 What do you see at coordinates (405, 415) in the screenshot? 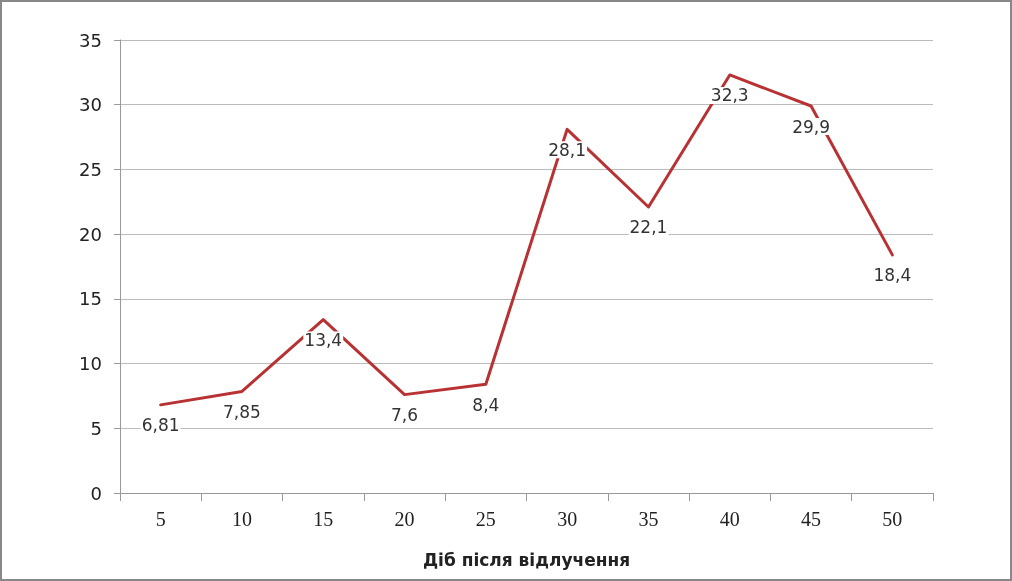
I see `data-label: 7,6` at bounding box center [405, 415].